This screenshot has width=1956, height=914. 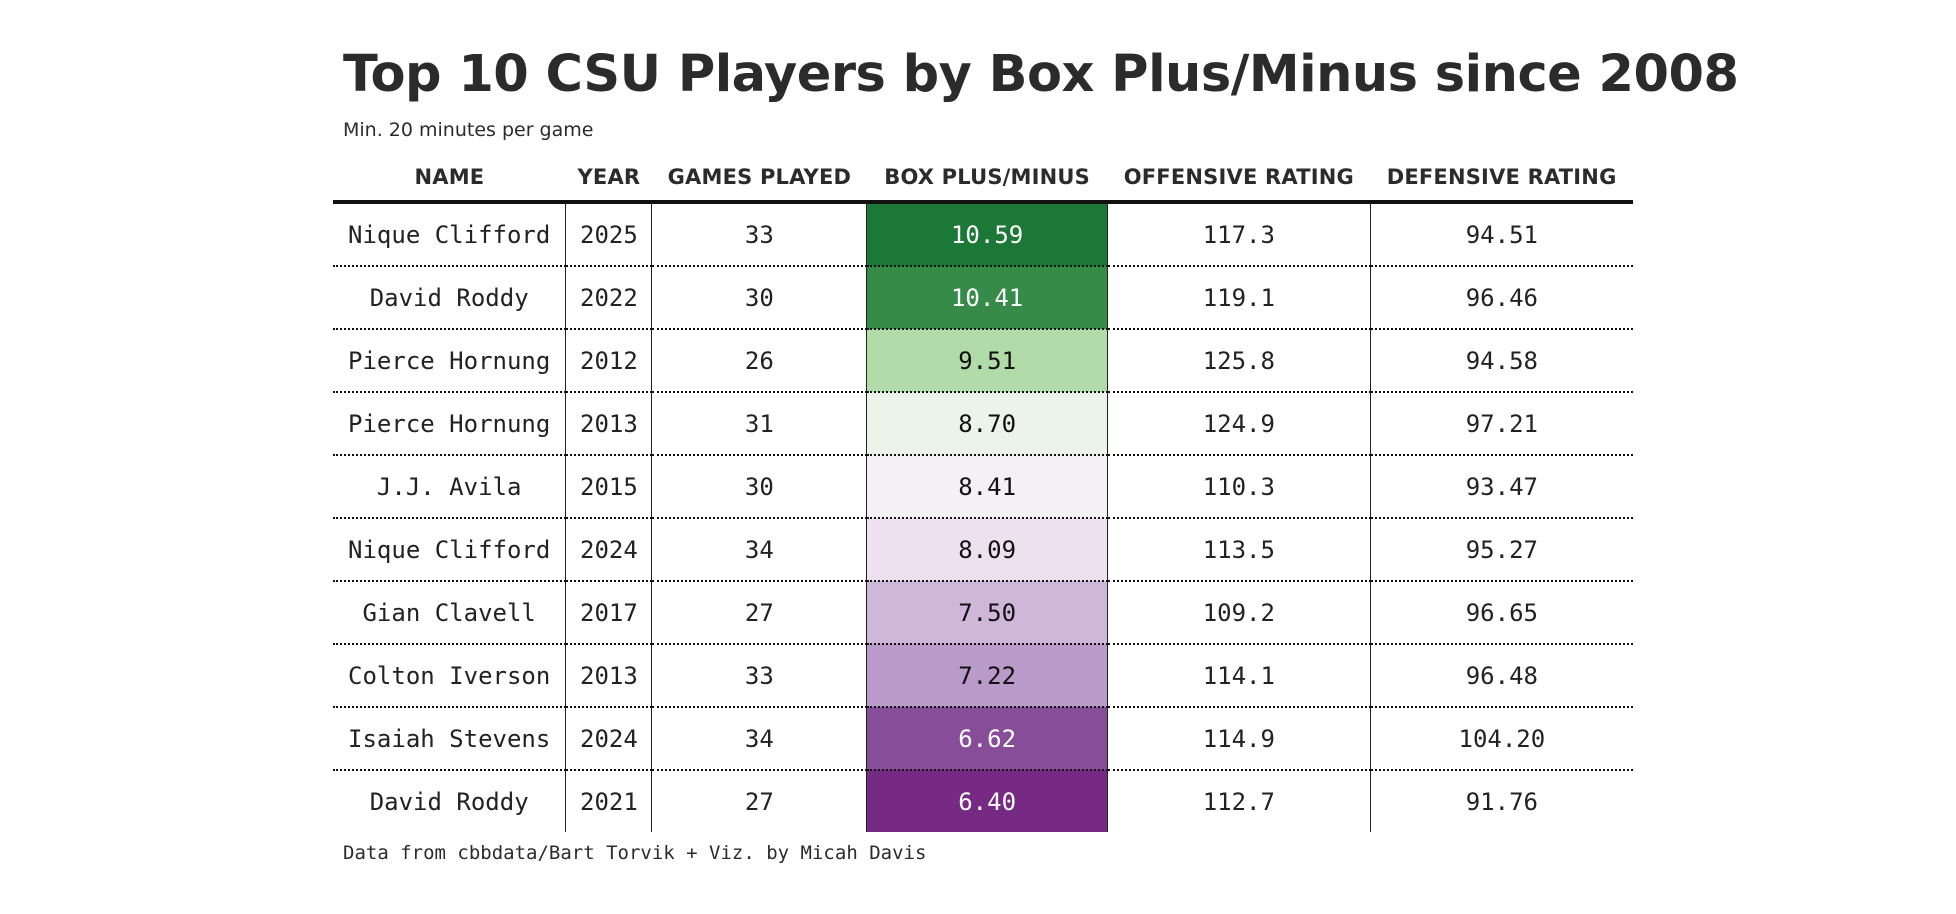 I want to click on cell-box-plus-minus: 9.51, so click(x=987, y=361).